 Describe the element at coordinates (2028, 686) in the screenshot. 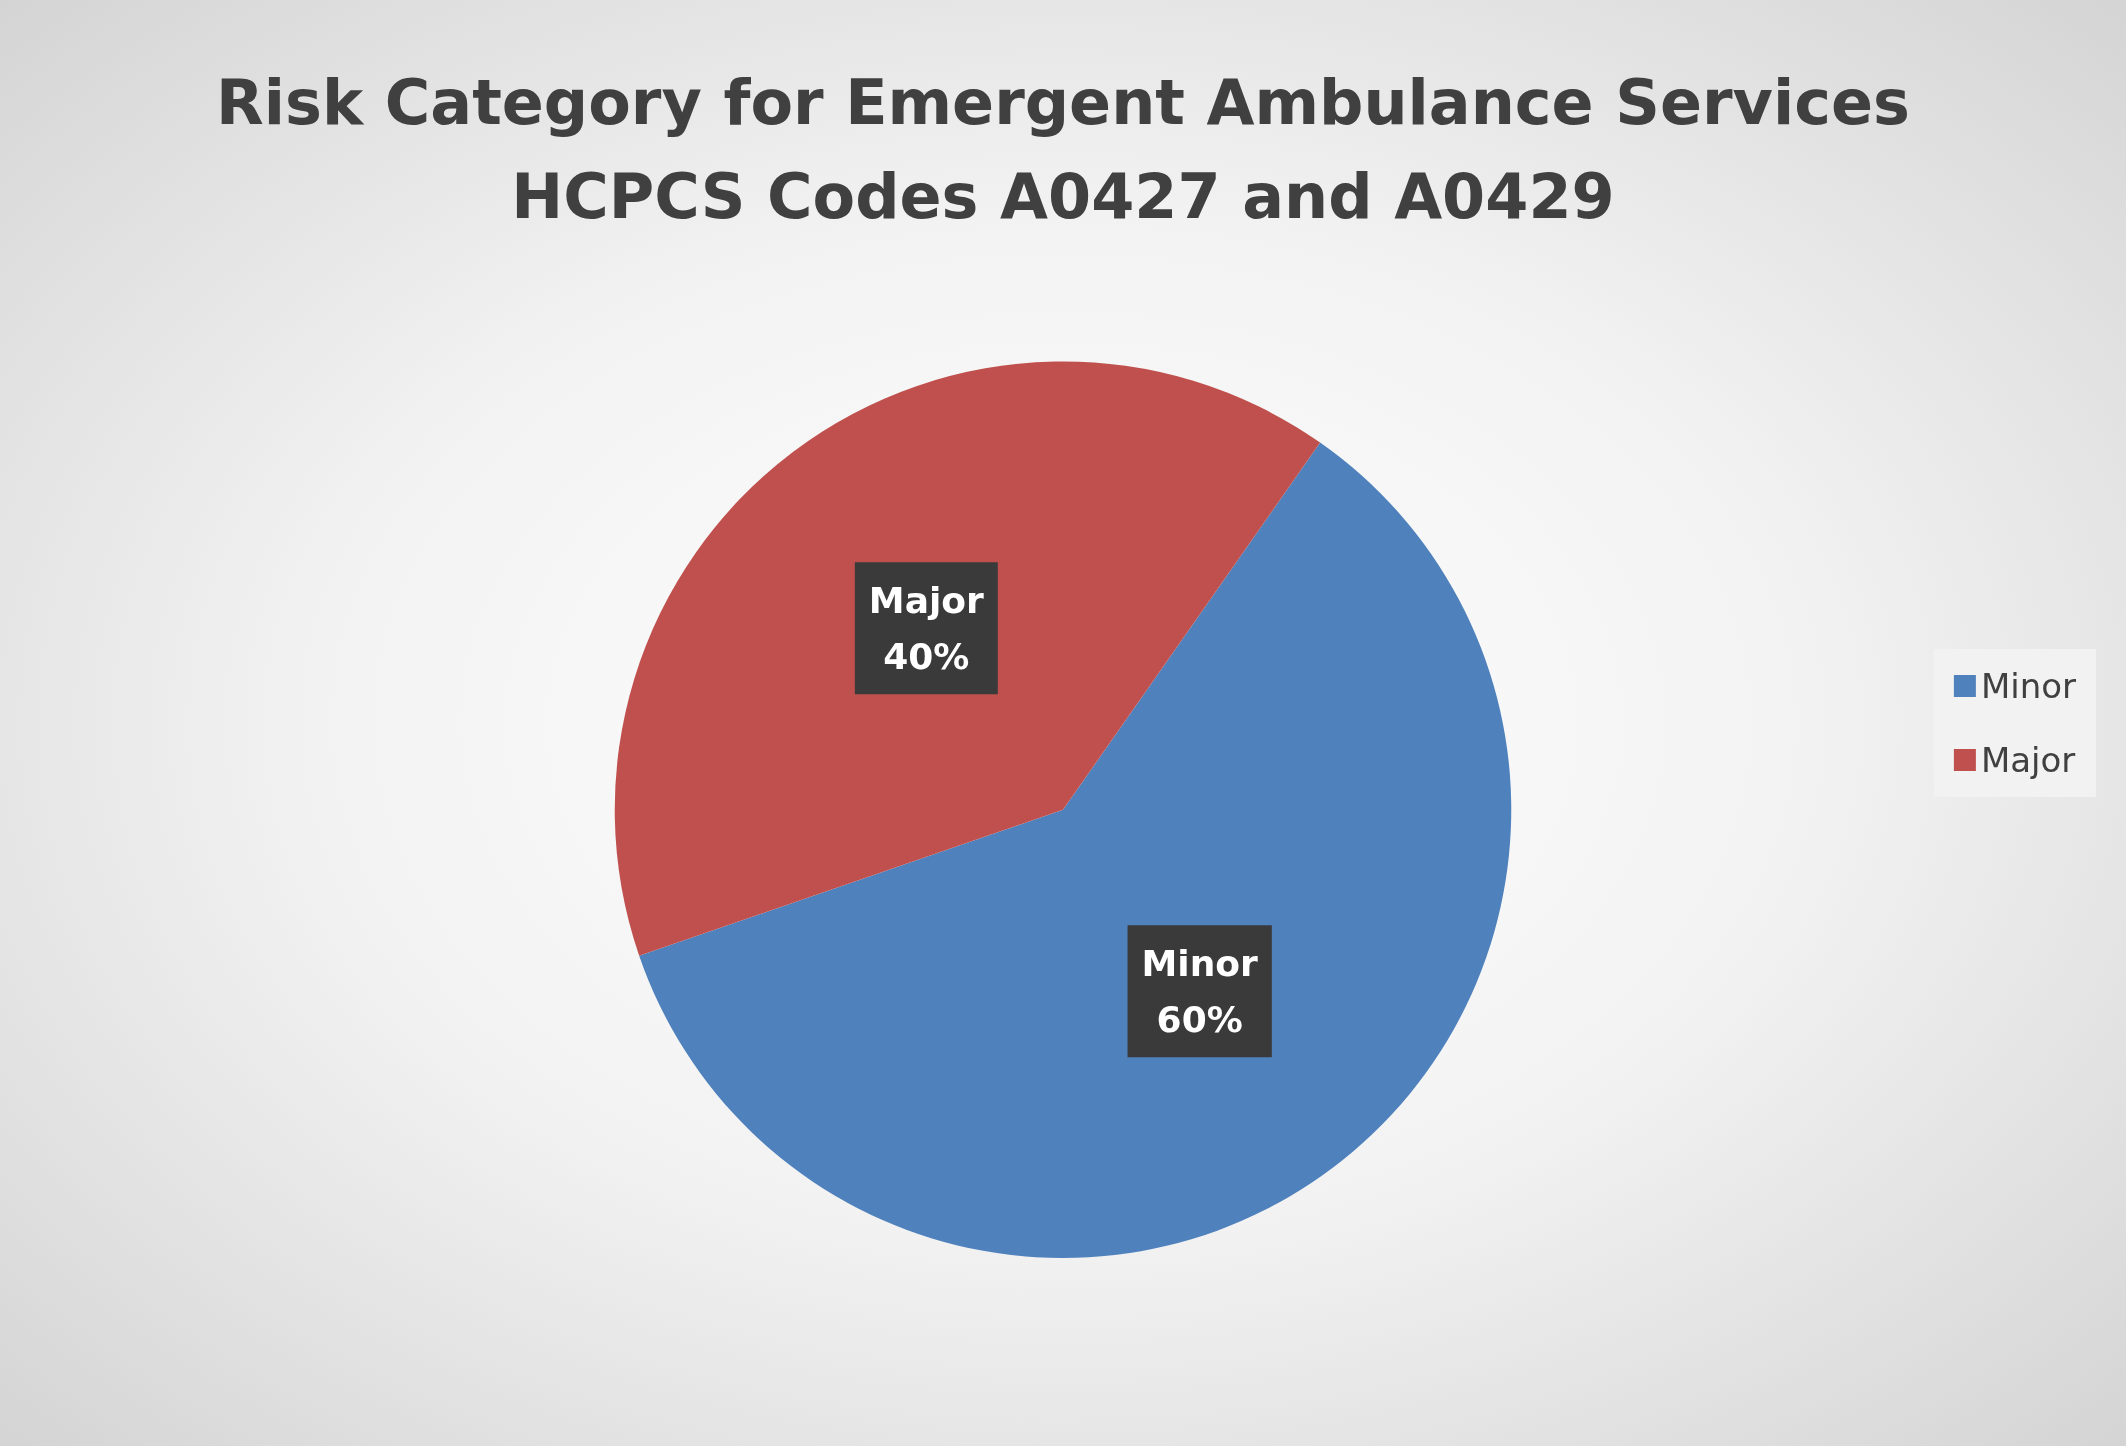

I see `legend-label: Minor` at that location.